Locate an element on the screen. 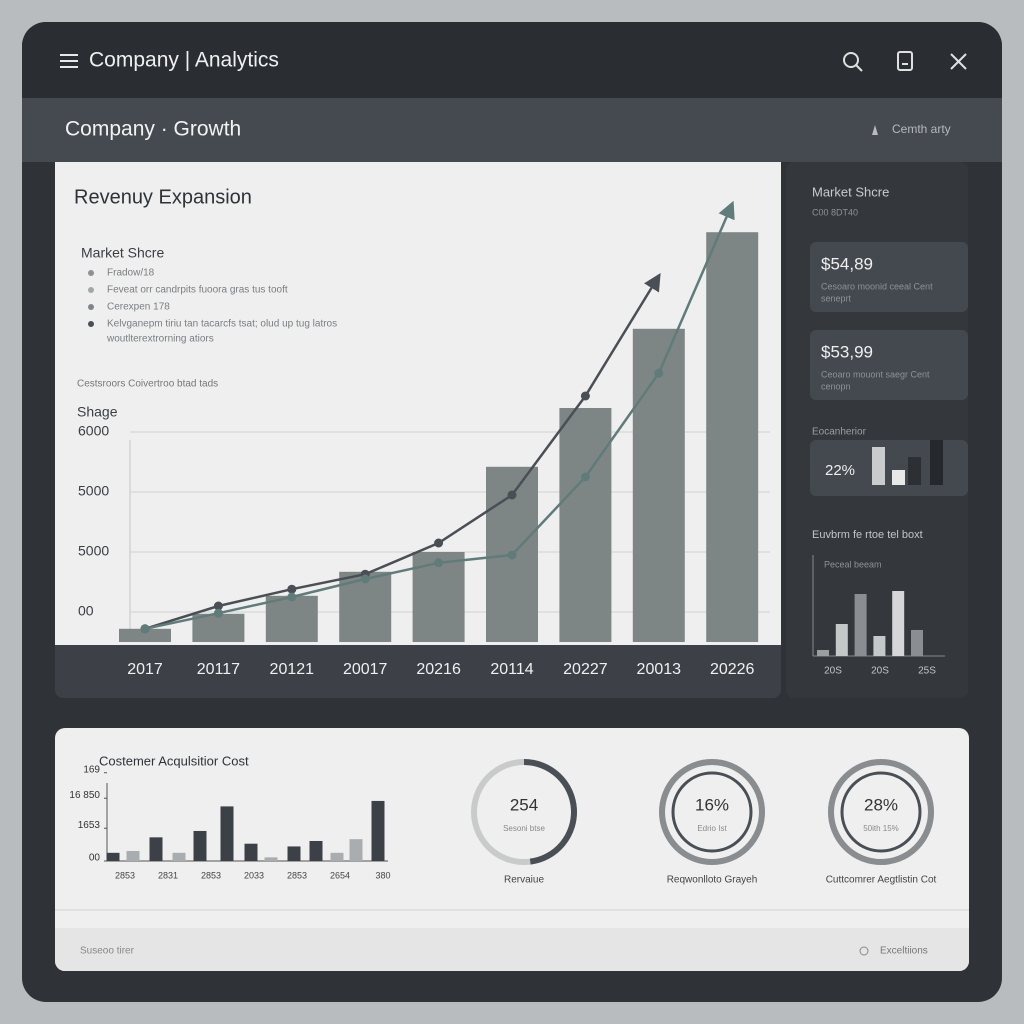  y-tick-label: 00 is located at coordinates (86, 611).